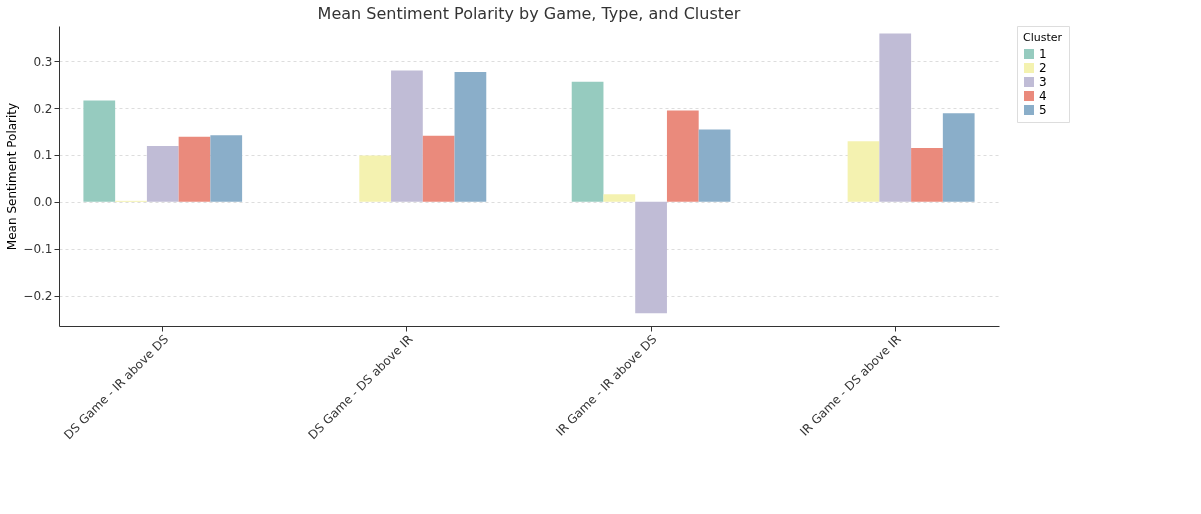  I want to click on y-tick-label: 0.3, so click(43, 61).